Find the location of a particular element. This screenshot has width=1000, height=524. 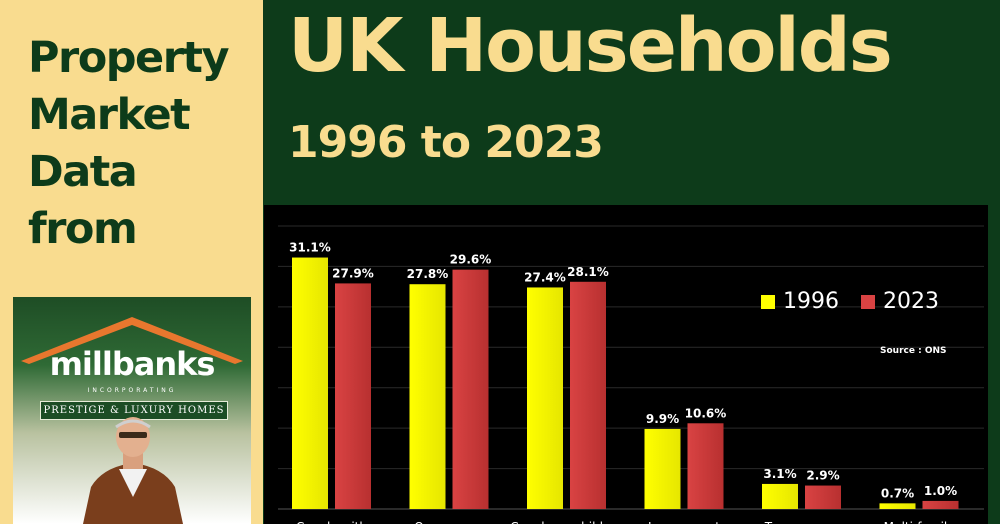

bar-data-label: 1.0% is located at coordinates (940, 491).